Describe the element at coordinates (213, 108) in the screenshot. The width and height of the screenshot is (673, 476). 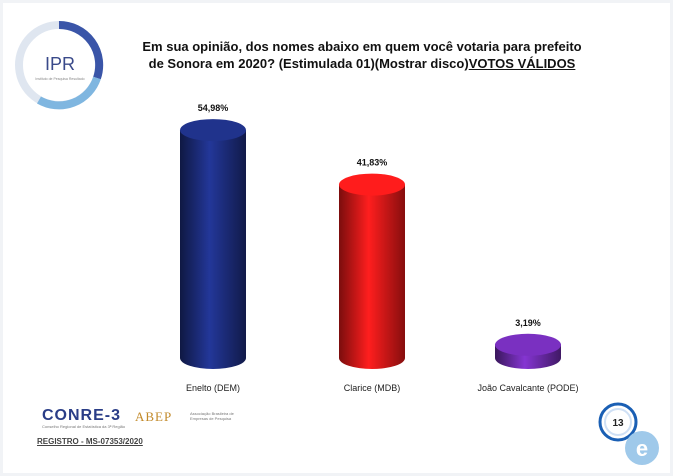
I see `value-label: 54,98%` at that location.